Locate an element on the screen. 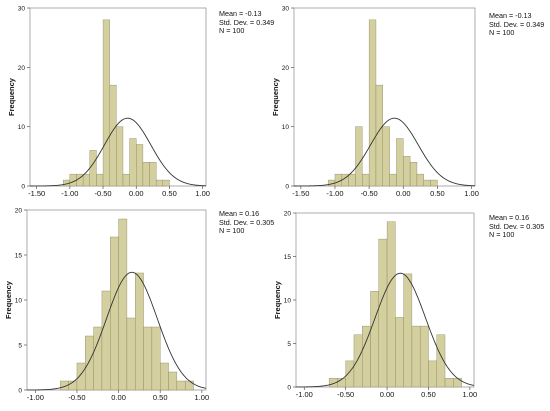 Image resolution: width=550 pixels, height=411 pixels. normal-curve is located at coordinates (118, 152).